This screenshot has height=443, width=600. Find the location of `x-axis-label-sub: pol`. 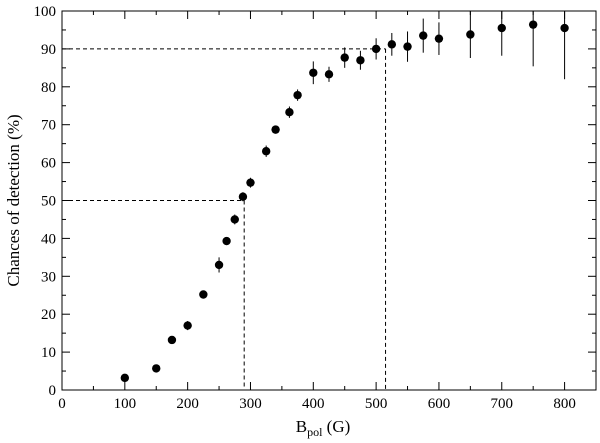

x-axis-label-sub: pol is located at coordinates (315, 432).